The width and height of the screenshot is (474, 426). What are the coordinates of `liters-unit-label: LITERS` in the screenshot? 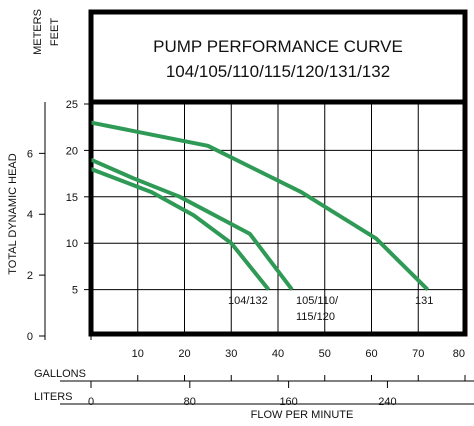 It's located at (53, 397).